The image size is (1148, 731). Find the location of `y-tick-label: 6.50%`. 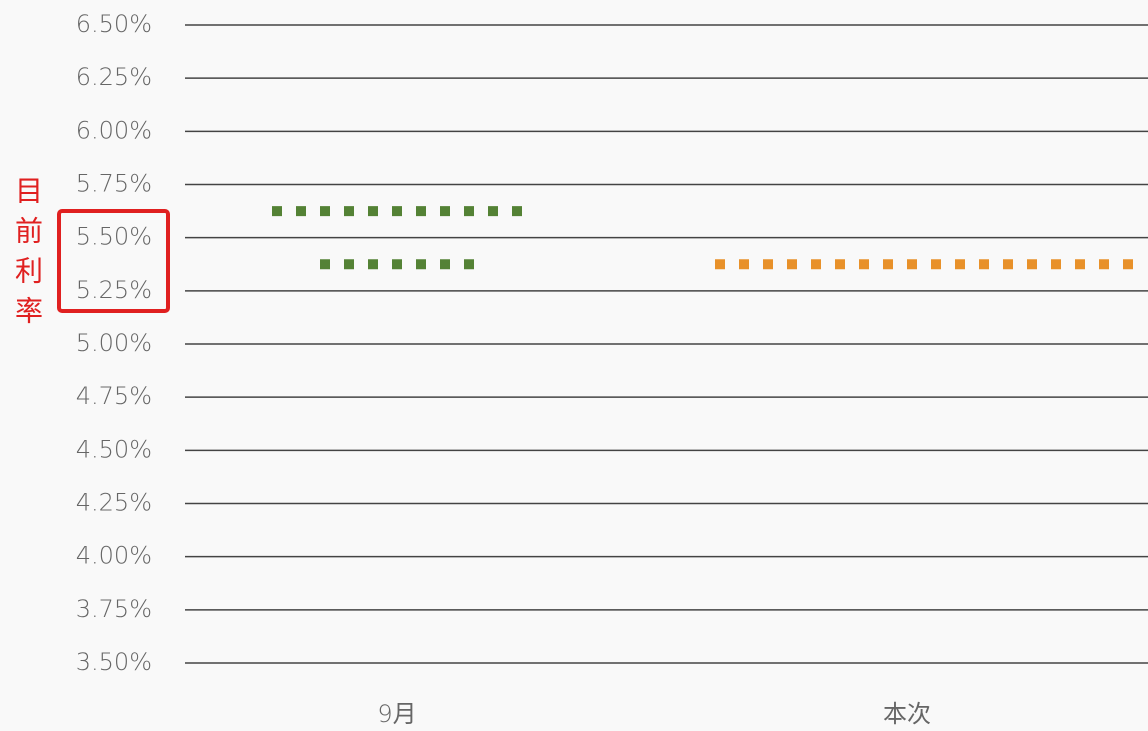

y-tick-label: 6.50% is located at coordinates (114, 24).